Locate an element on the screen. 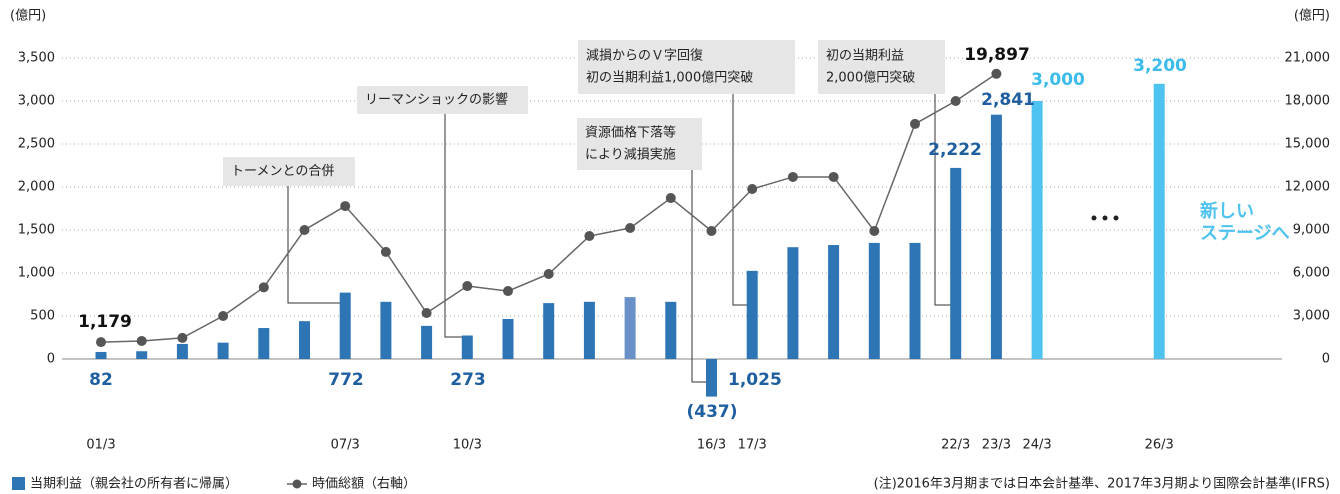  legend-label: 当期利益（親会社の所有者に帰属） is located at coordinates (134, 484).